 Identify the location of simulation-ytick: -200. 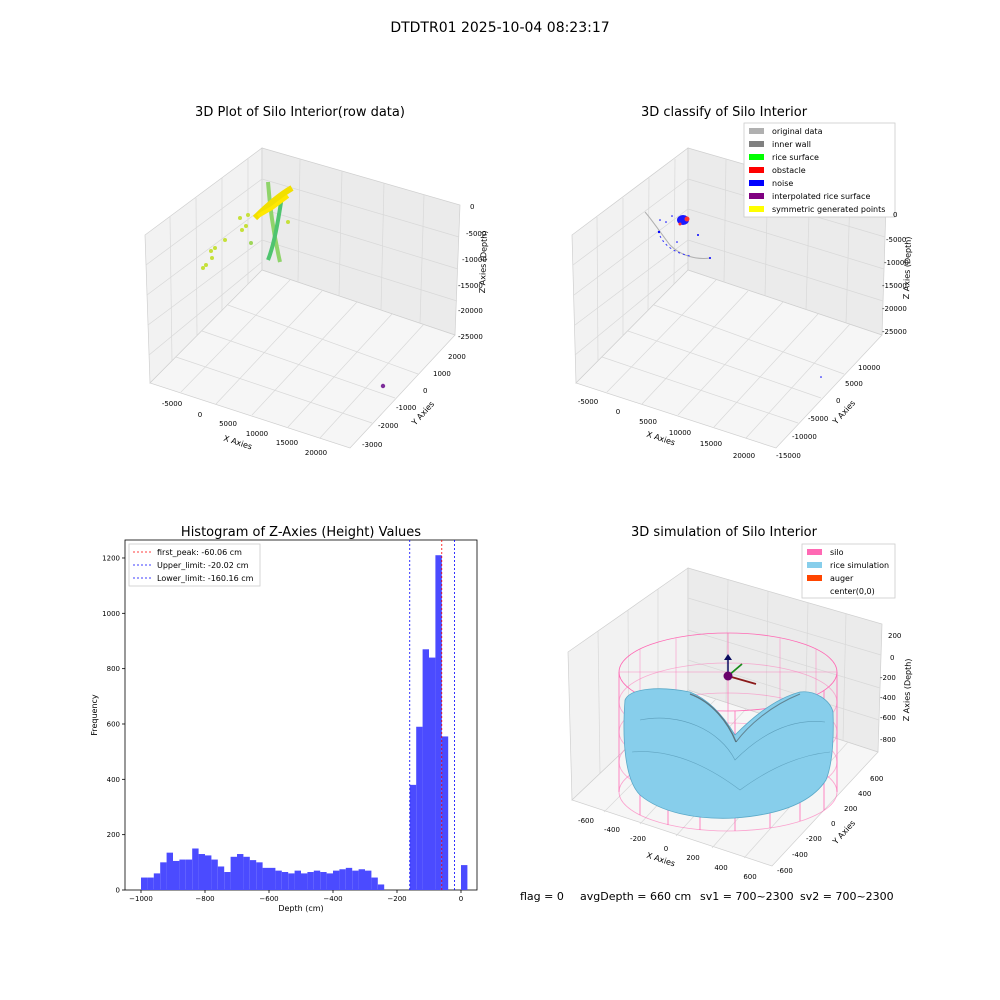
(814, 839).